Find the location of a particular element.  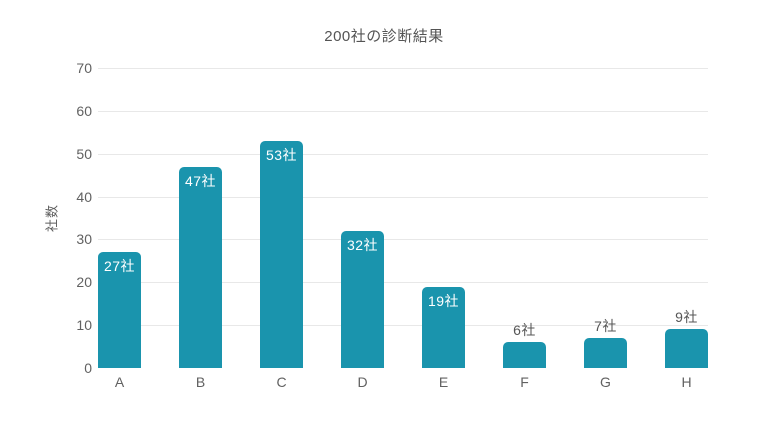

y-tick-label: 50 is located at coordinates (84, 153).